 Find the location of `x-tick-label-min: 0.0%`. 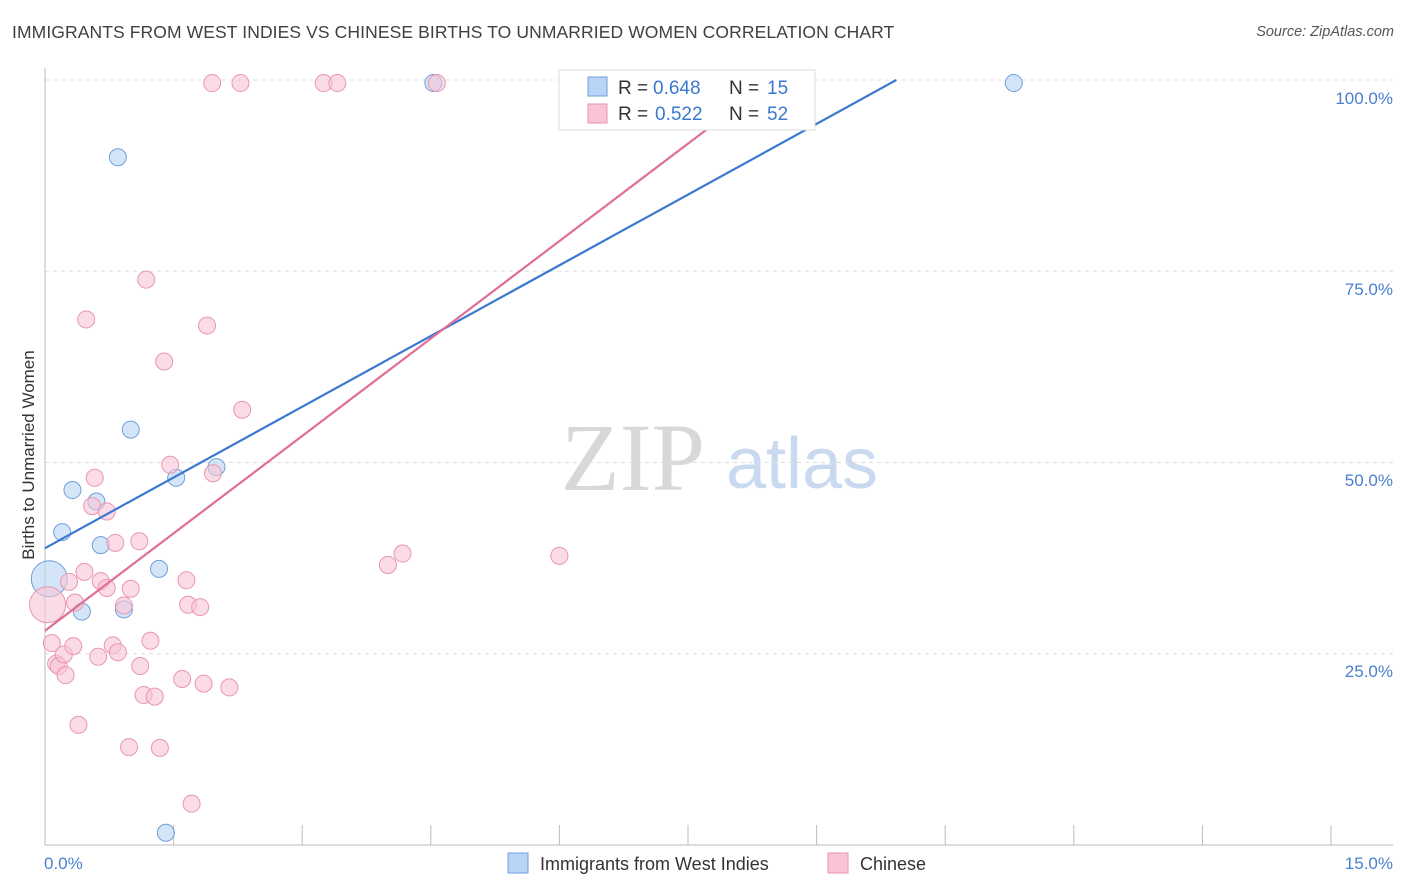

x-tick-label-min: 0.0% is located at coordinates (63, 863).